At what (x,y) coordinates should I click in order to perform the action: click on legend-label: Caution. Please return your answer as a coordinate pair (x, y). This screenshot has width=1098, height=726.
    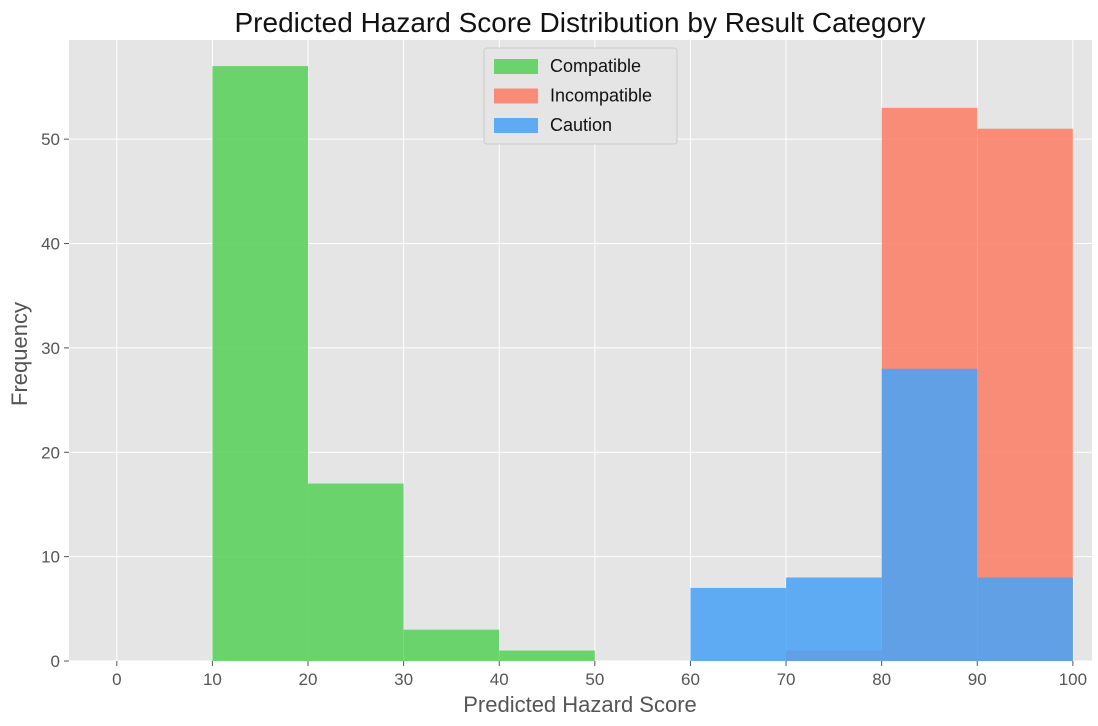
    Looking at the image, I should click on (581, 125).